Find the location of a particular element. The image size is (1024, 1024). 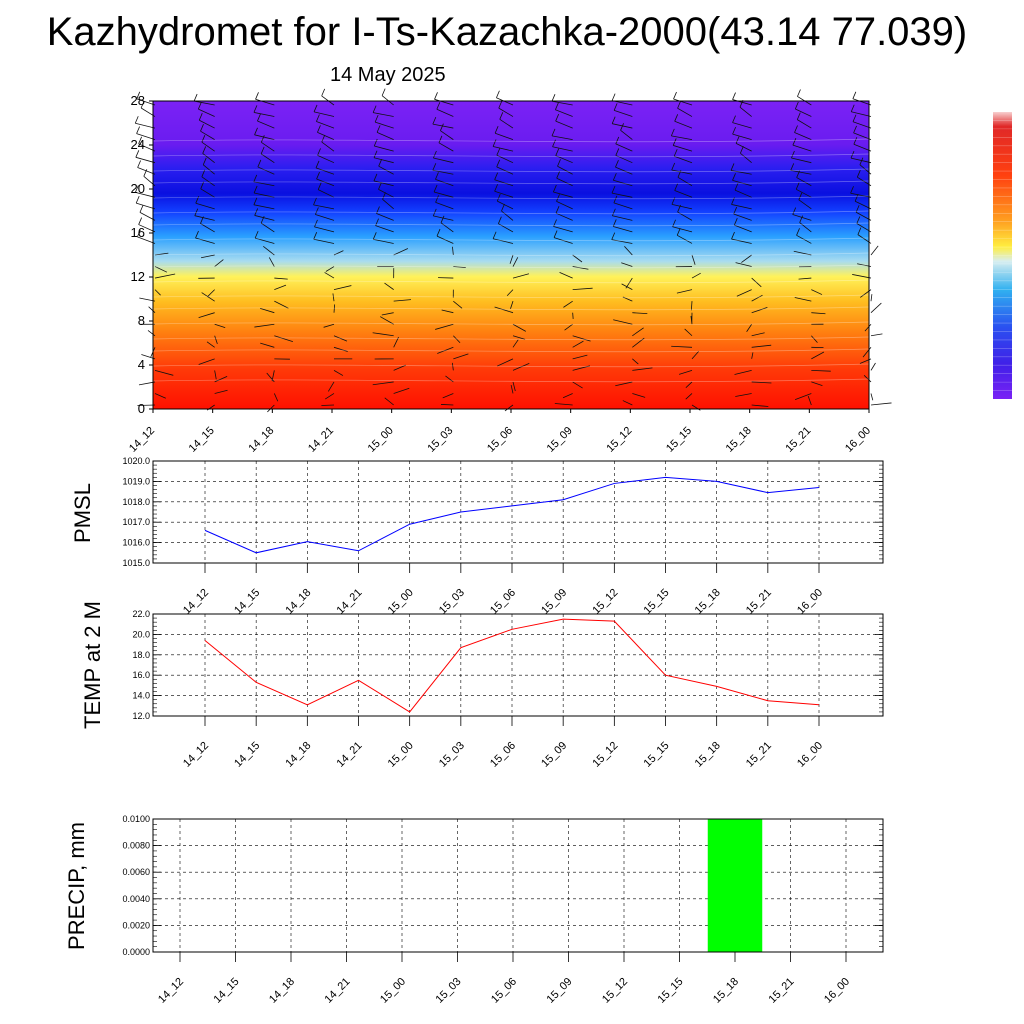

x-tick-label: 14_15 is located at coordinates (247, 602).